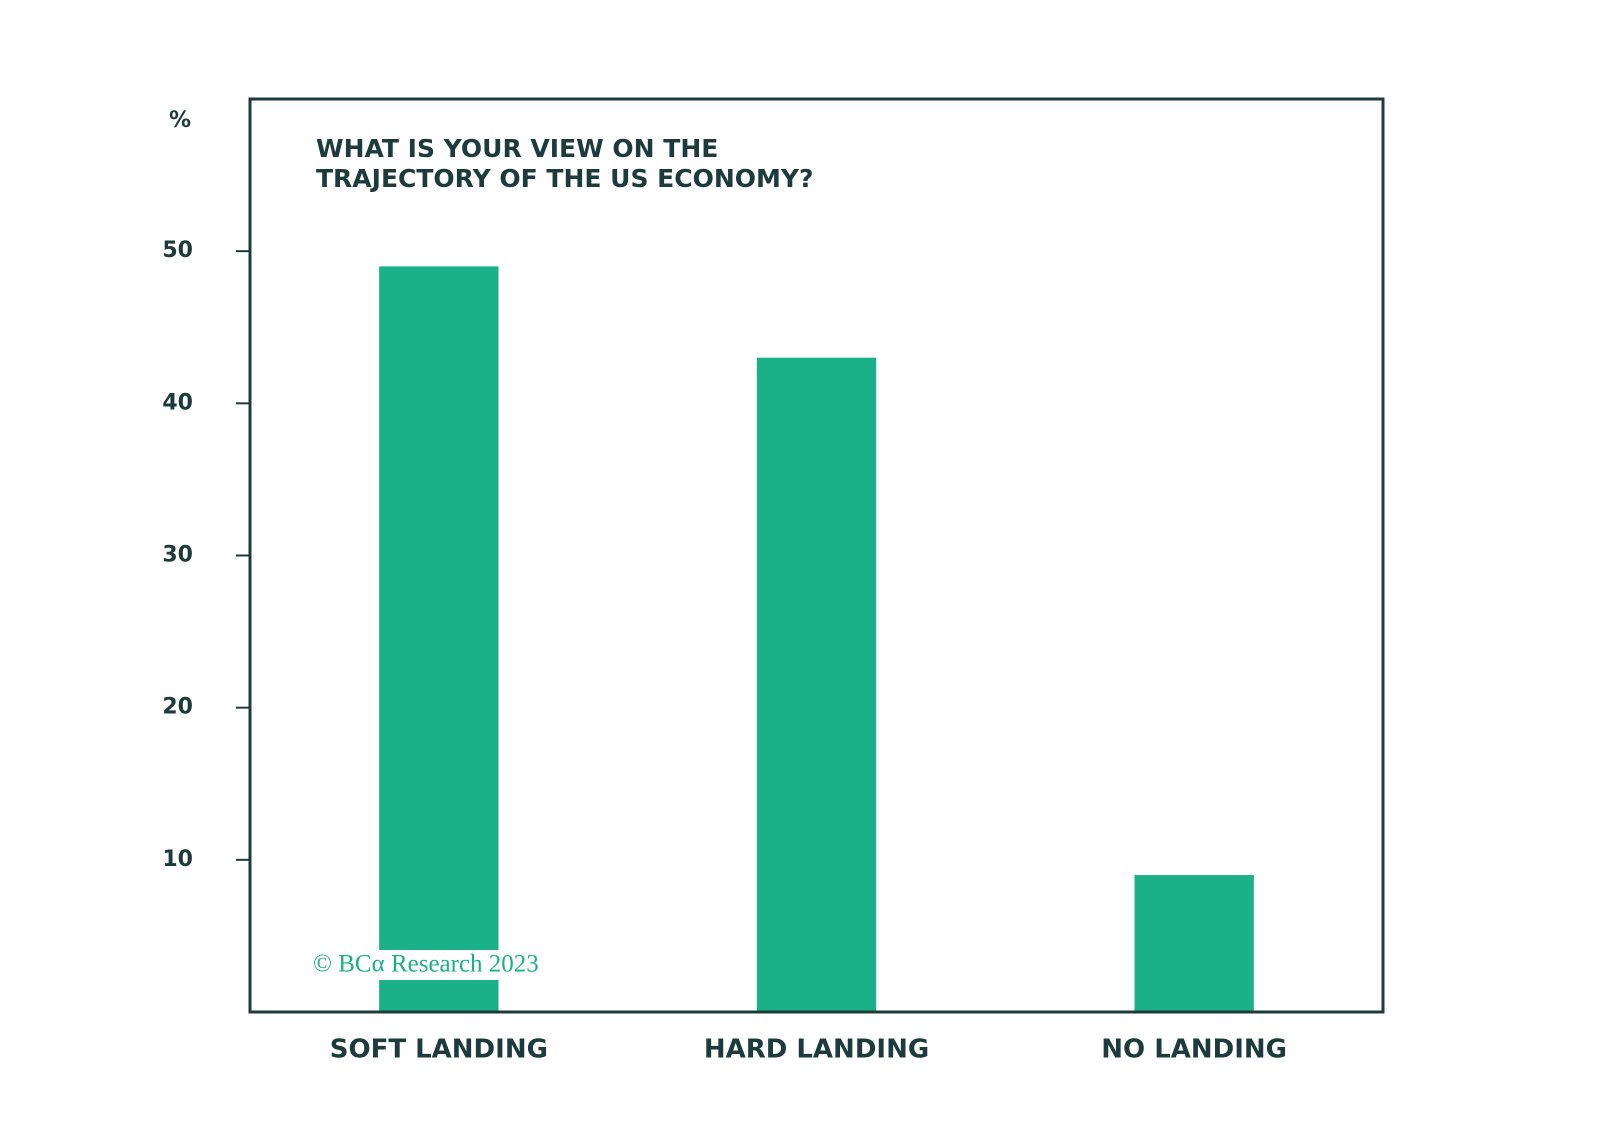  What do you see at coordinates (517, 148) in the screenshot?
I see `chart-title: WHAT IS YOUR VIEW ON THE` at bounding box center [517, 148].